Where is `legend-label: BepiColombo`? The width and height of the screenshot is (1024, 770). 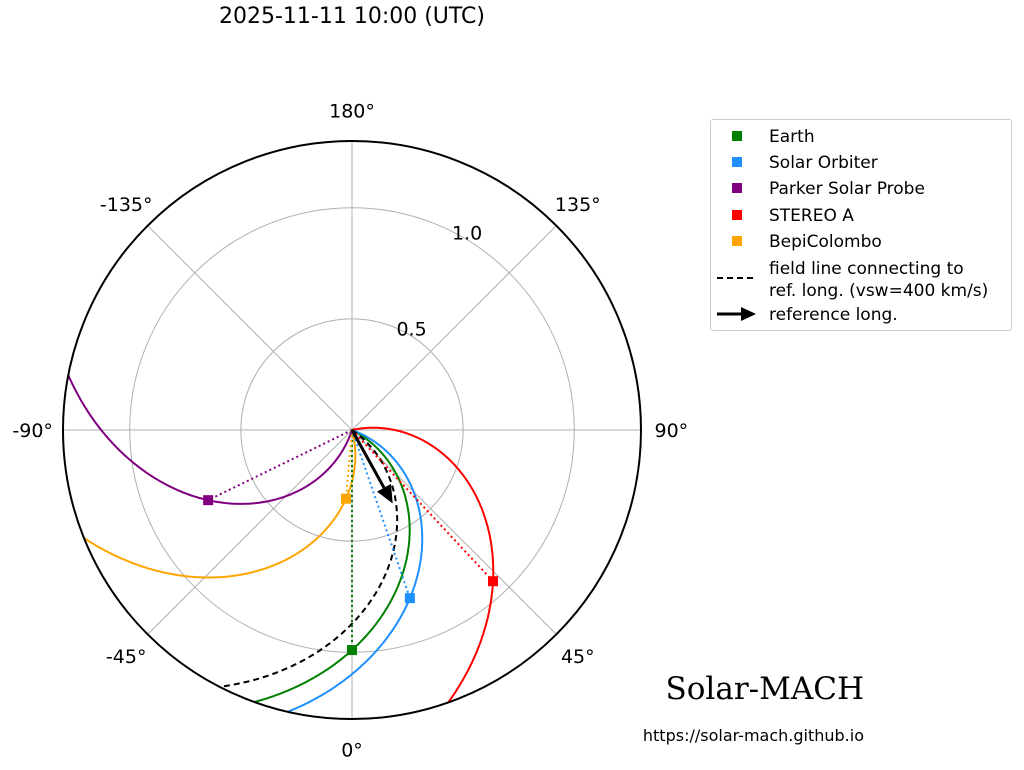 legend-label: BepiColombo is located at coordinates (825, 242).